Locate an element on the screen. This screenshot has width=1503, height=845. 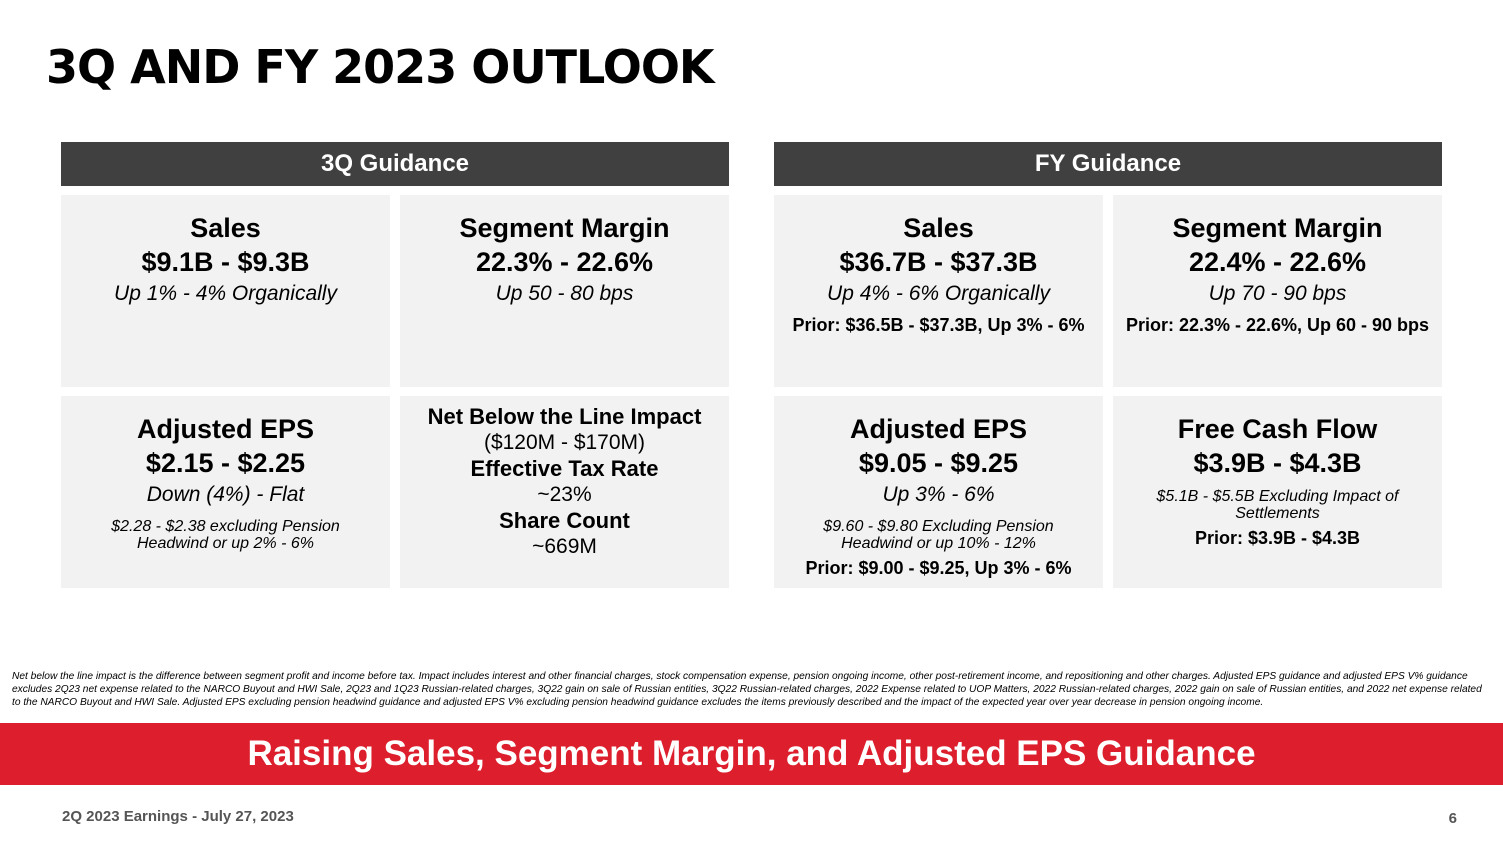
q3-nbl-heading: Net Below the Line Impact is located at coordinates (564, 416).